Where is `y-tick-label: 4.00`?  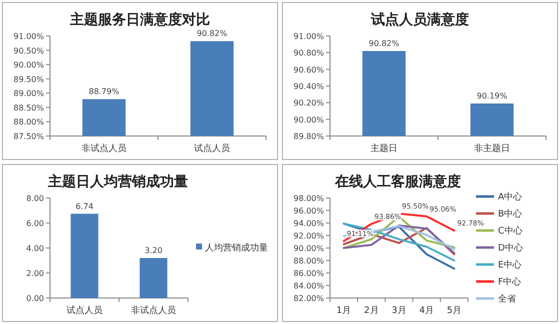 y-tick-label: 4.00 is located at coordinates (35, 248).